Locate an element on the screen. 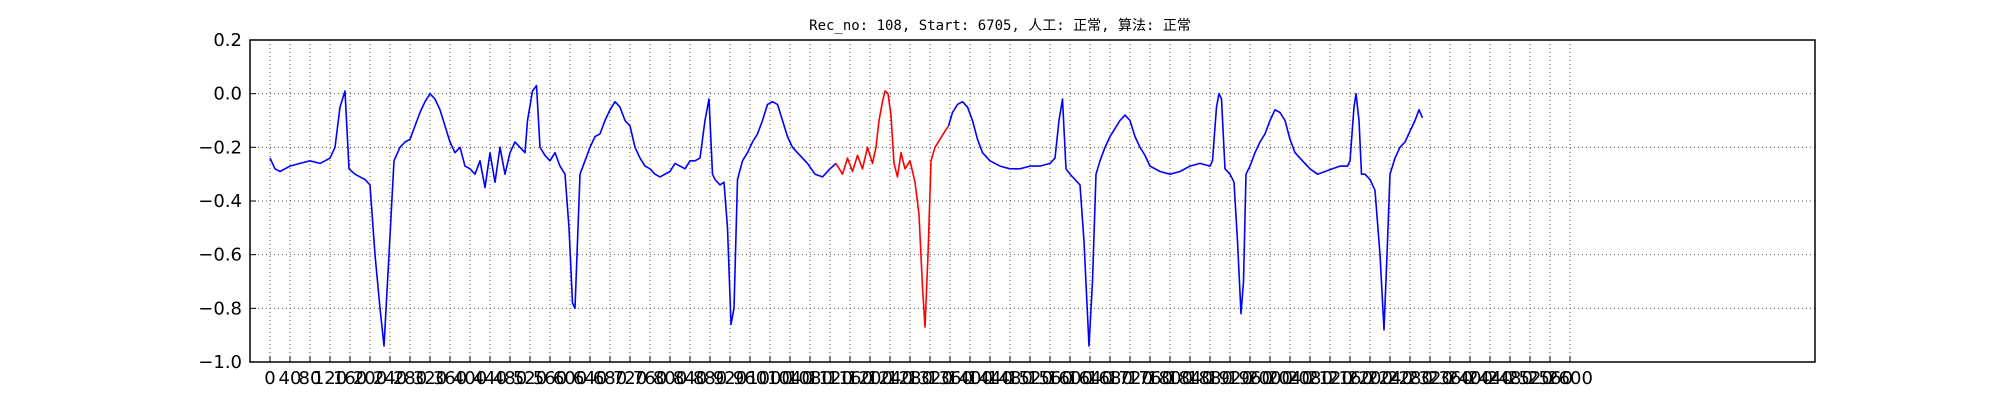  x-tick-label: 2480 is located at coordinates (1510, 378).